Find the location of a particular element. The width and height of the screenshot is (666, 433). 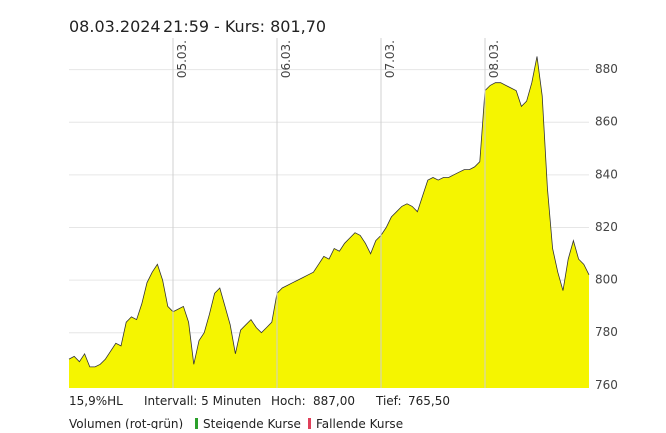

header-date: 08.03.2024 is located at coordinates (115, 26).